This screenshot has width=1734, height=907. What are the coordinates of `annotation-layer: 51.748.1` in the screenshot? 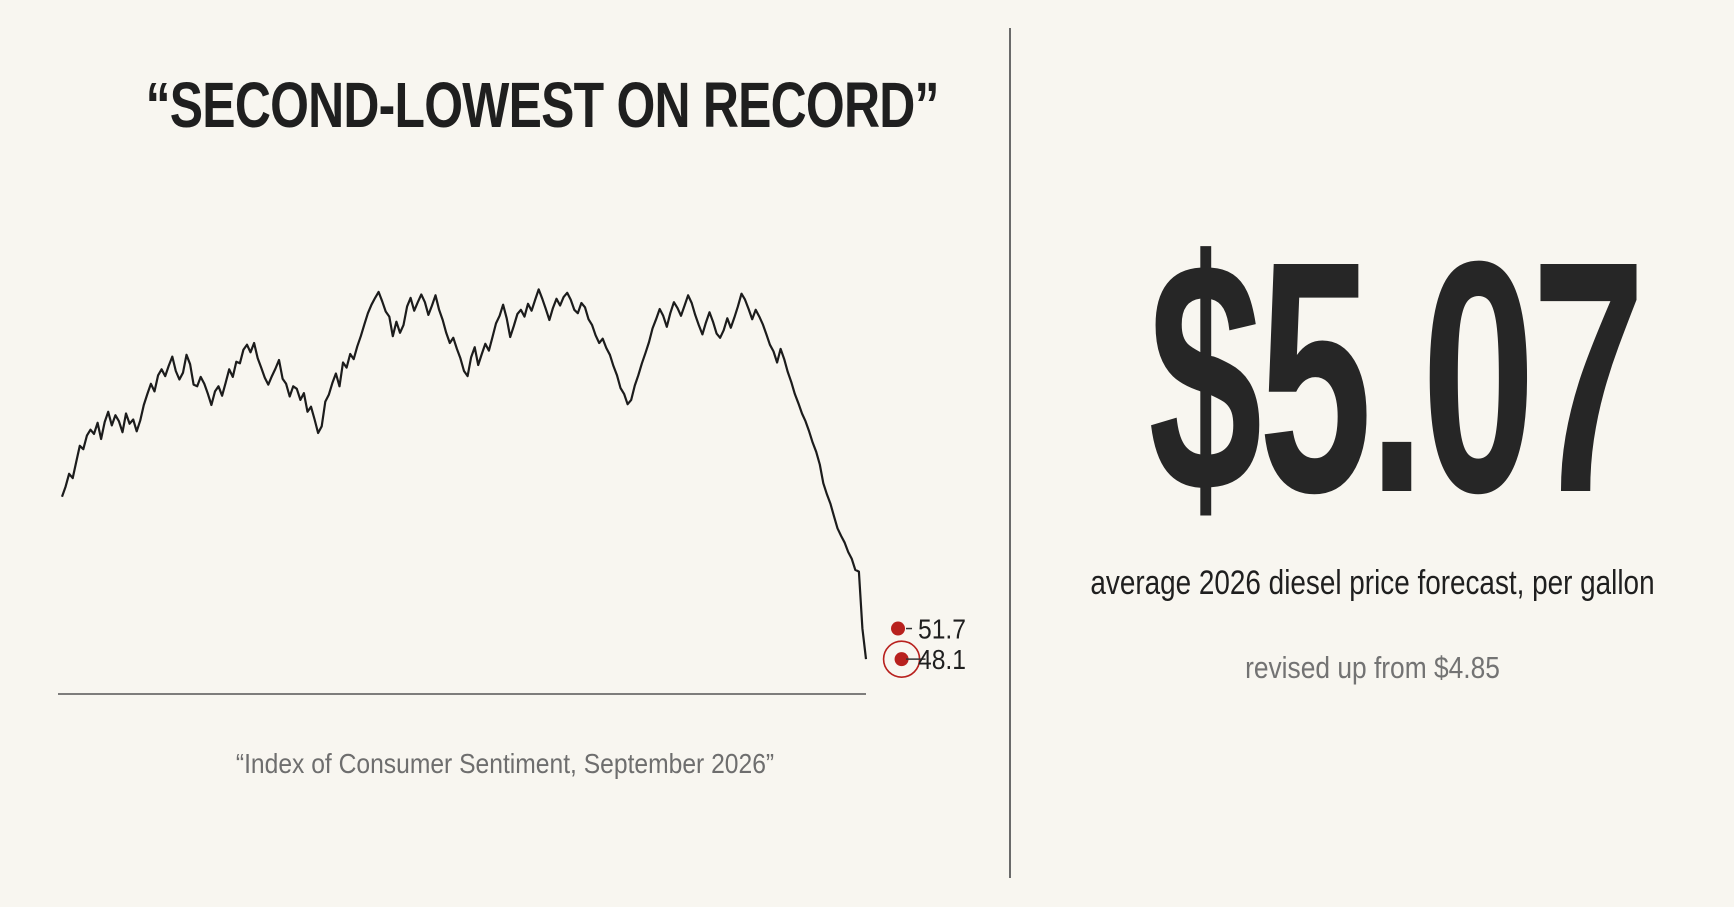 It's located at (924, 646).